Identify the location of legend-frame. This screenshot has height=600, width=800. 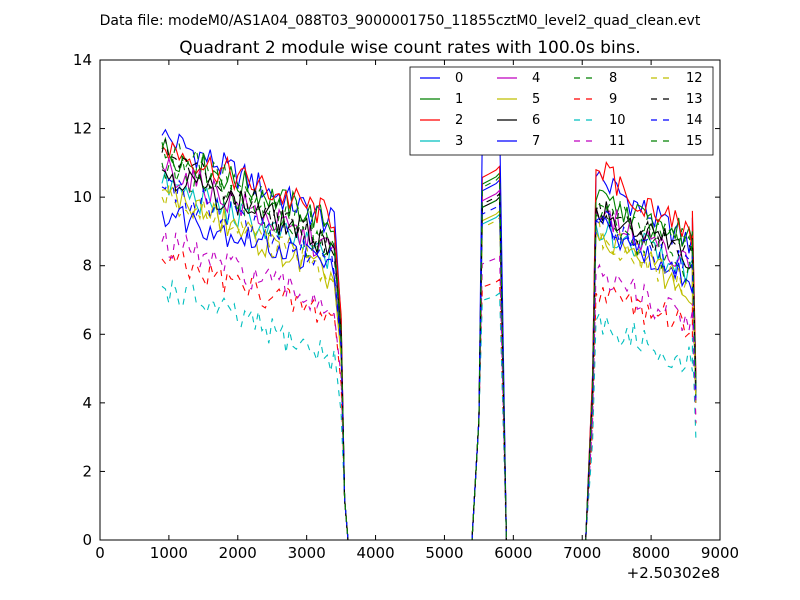
(561, 111).